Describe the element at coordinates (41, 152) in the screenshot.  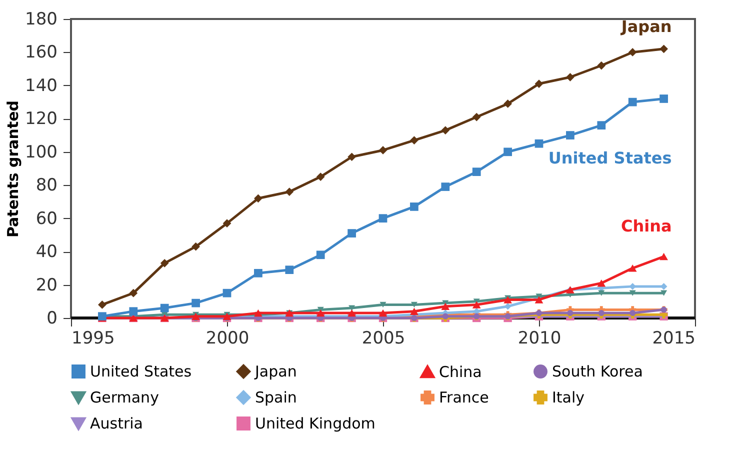
I see `y-tick-label: 100` at that location.